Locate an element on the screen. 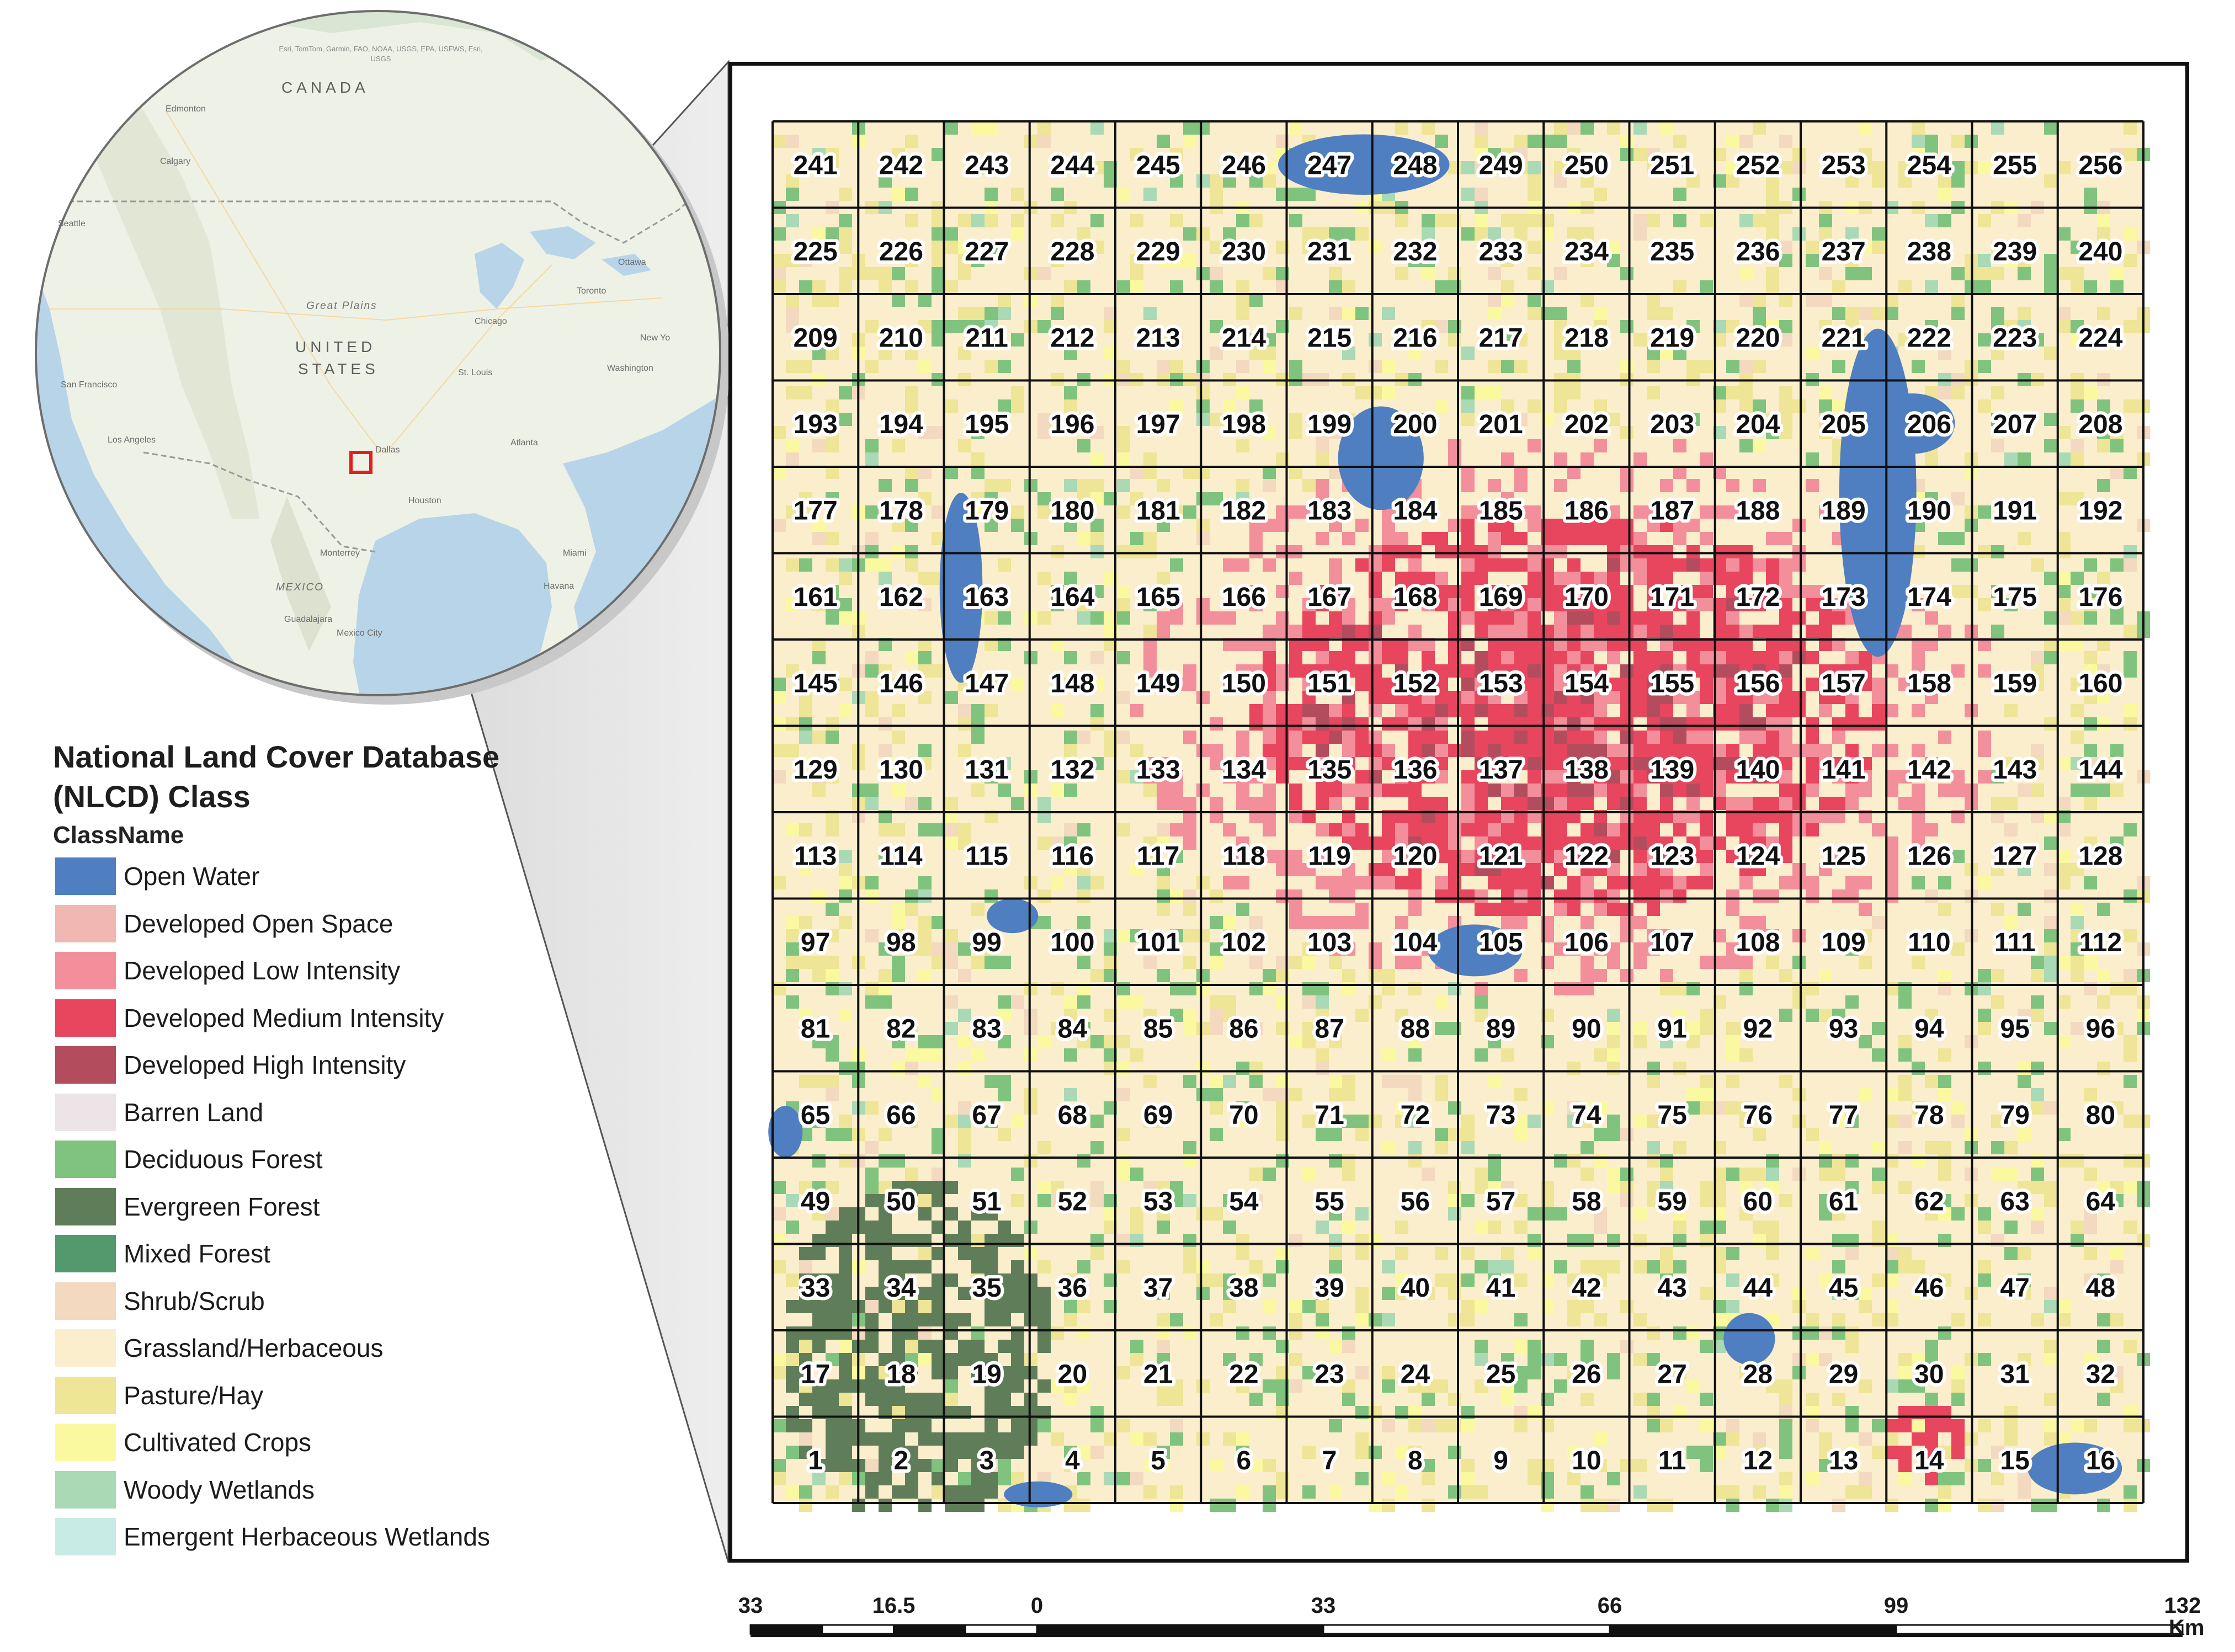  tile-number: 225 is located at coordinates (816, 252).